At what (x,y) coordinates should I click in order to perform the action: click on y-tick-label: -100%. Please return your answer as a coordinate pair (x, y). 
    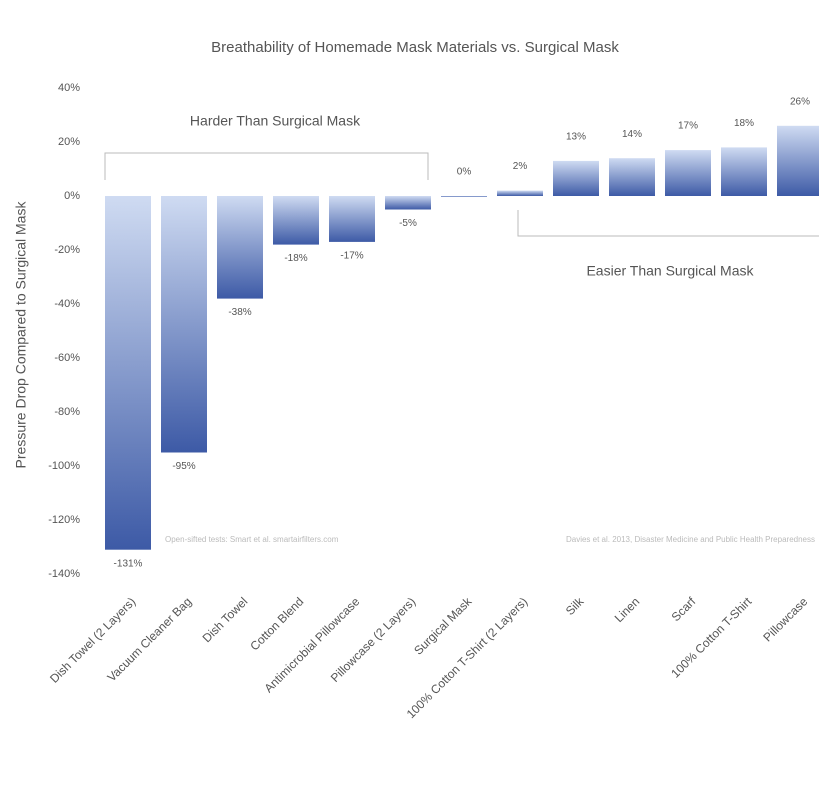
    Looking at the image, I should click on (64, 466).